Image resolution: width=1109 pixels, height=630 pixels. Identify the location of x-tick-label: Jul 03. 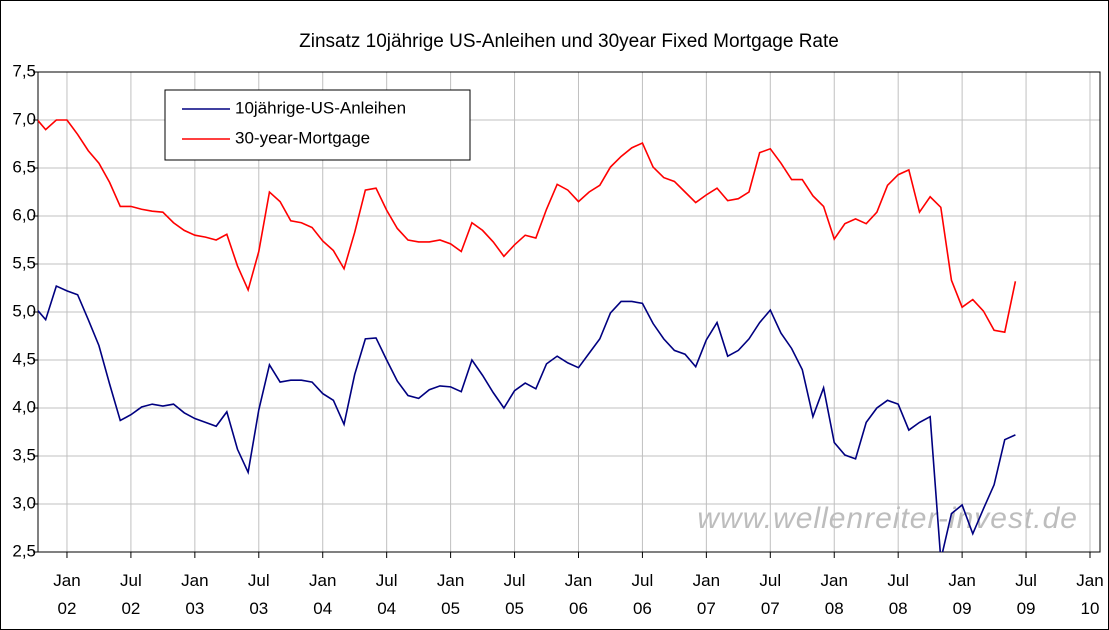
(259, 594).